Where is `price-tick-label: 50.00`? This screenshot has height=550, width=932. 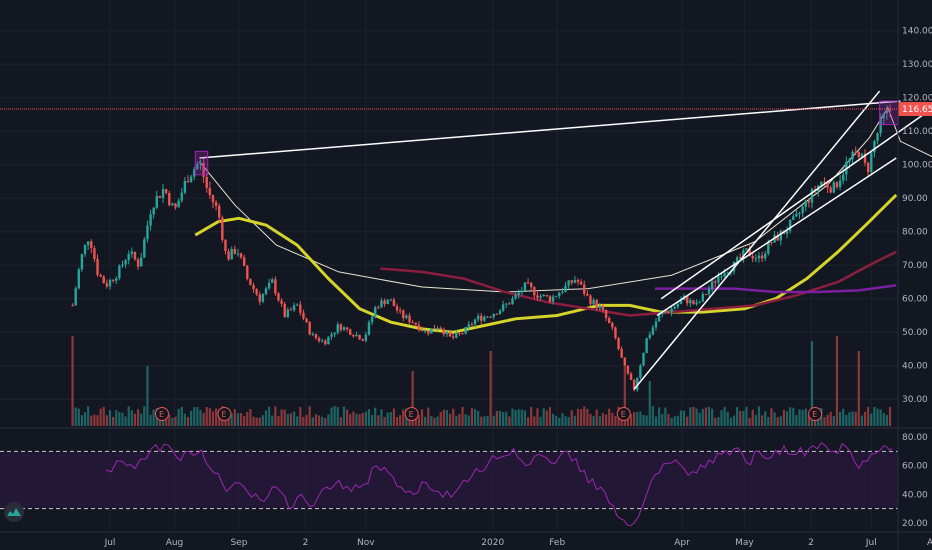
price-tick-label: 50.00 is located at coordinates (915, 333).